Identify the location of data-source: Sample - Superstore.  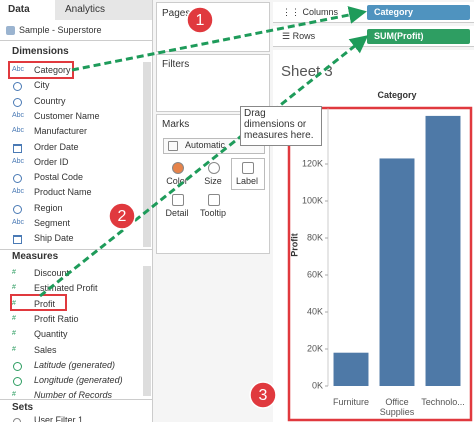
(60, 30).